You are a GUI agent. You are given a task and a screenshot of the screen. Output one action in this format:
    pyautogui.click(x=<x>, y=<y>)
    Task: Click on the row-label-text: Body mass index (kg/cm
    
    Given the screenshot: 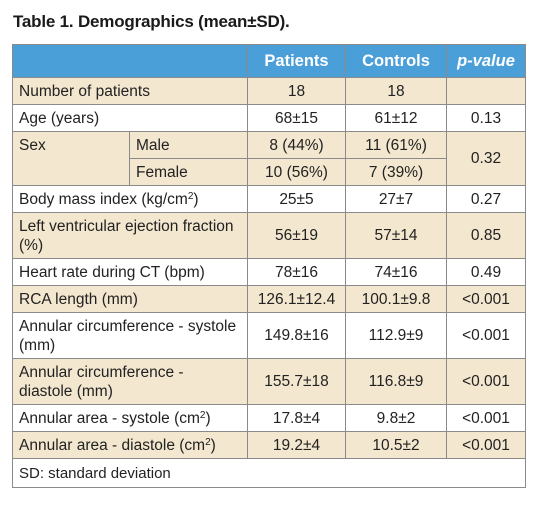 What is the action you would take?
    pyautogui.click(x=103, y=199)
    